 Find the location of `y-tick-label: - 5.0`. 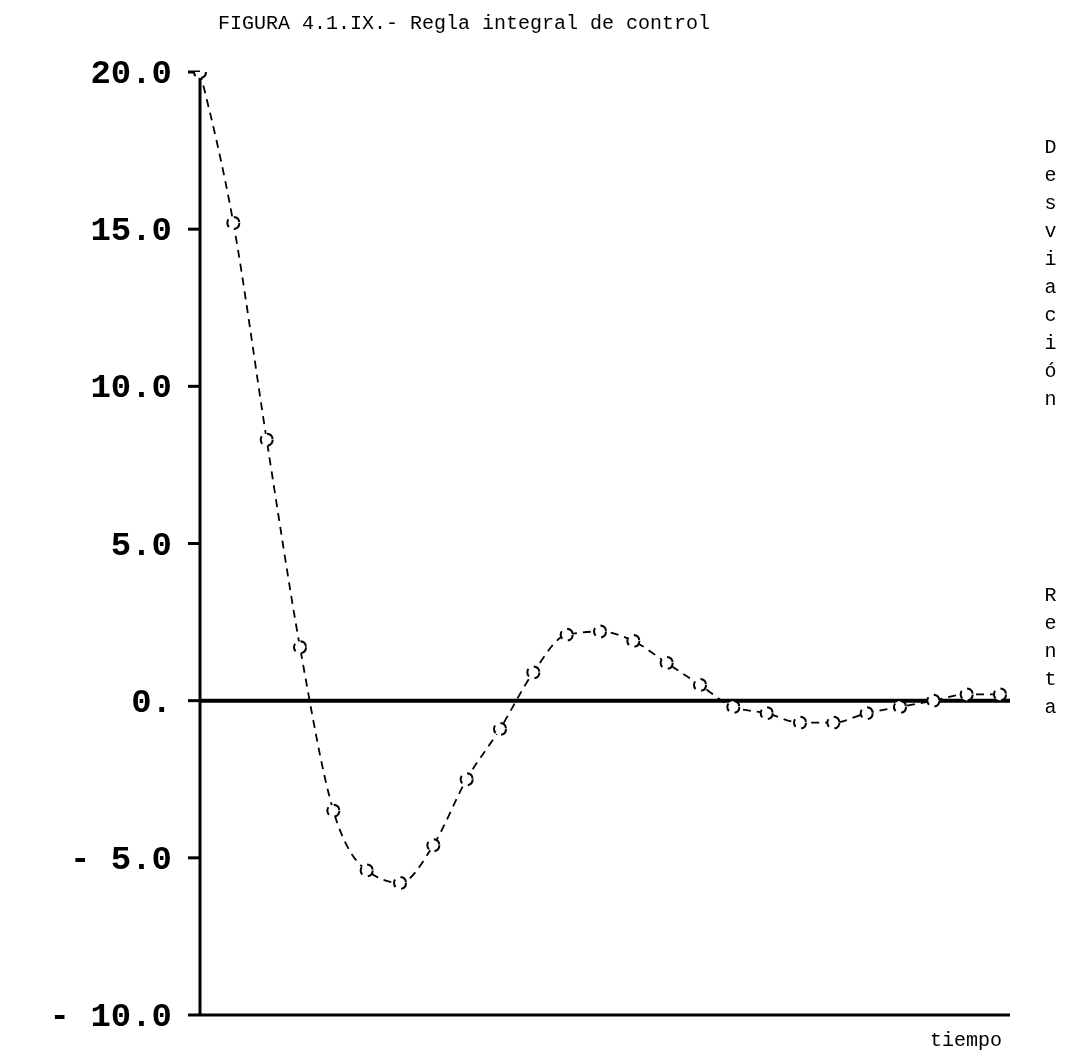

y-tick-label: - 5.0 is located at coordinates (120, 859).